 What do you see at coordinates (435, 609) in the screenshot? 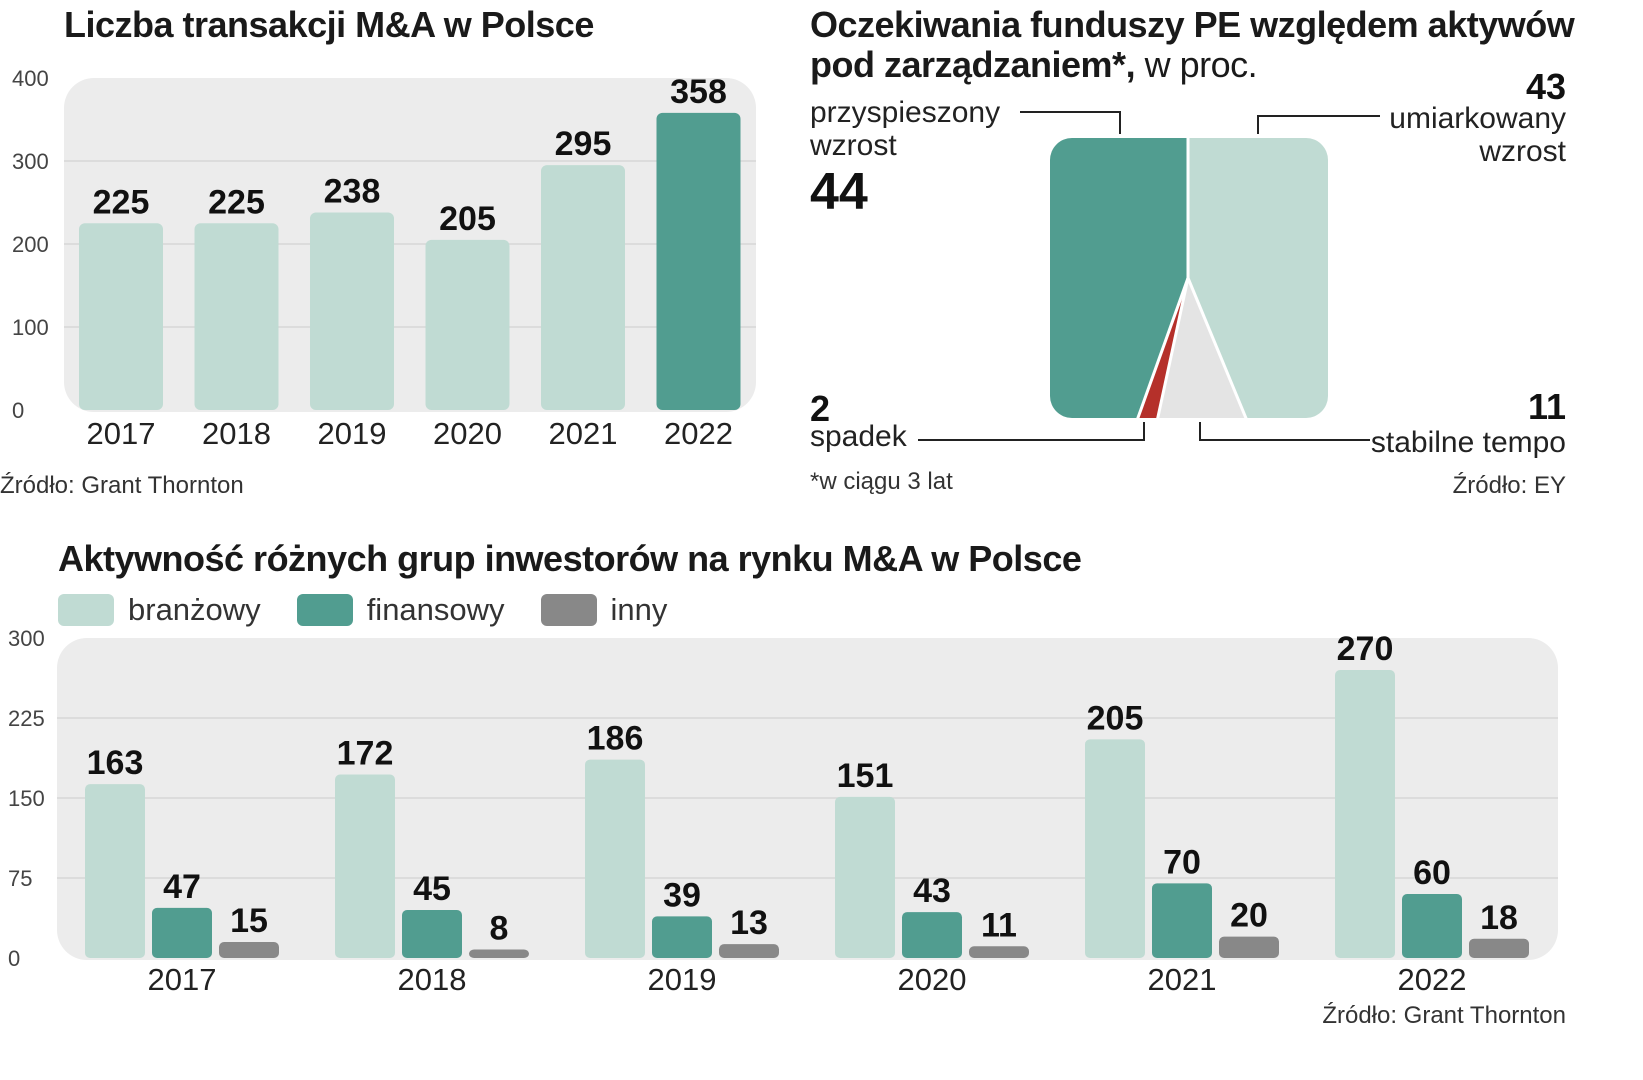
I see `legend-label-finansowy: finansowy` at bounding box center [435, 609].